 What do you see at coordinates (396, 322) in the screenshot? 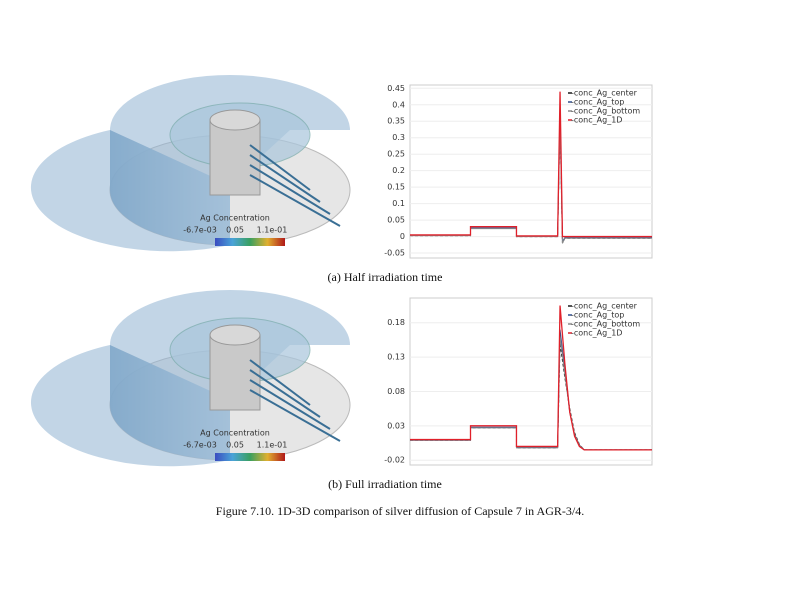
I see `y-tick-label: 0.18` at bounding box center [396, 322].